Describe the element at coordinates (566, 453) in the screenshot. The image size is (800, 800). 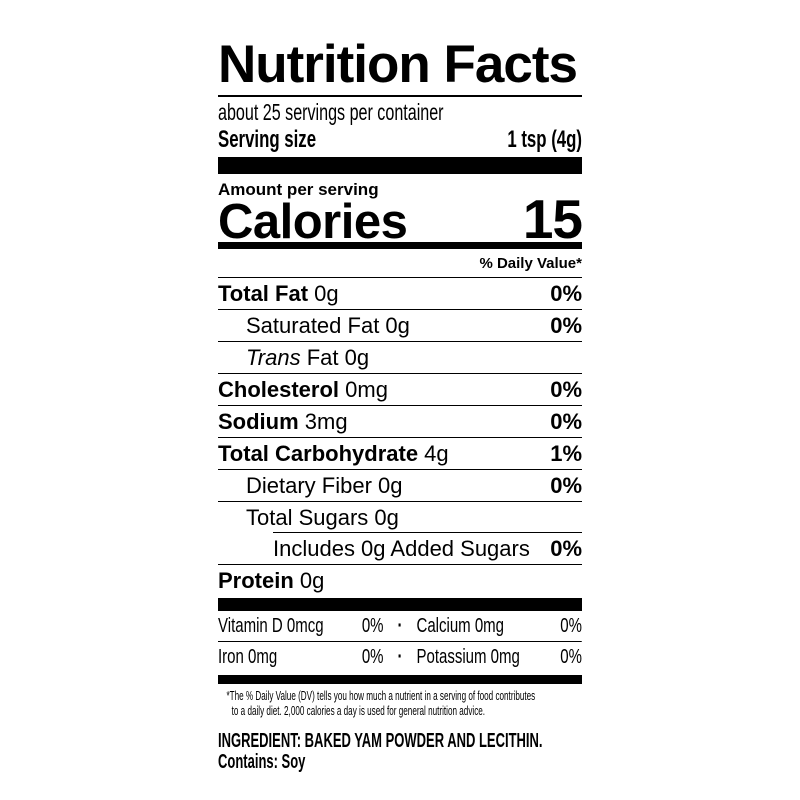
I see `nutrient-dv: 1%` at that location.